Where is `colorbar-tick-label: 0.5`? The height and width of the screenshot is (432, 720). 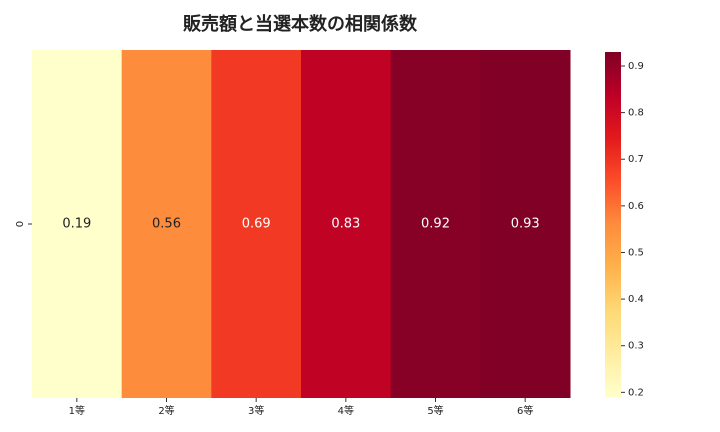 colorbar-tick-label: 0.5 is located at coordinates (636, 252).